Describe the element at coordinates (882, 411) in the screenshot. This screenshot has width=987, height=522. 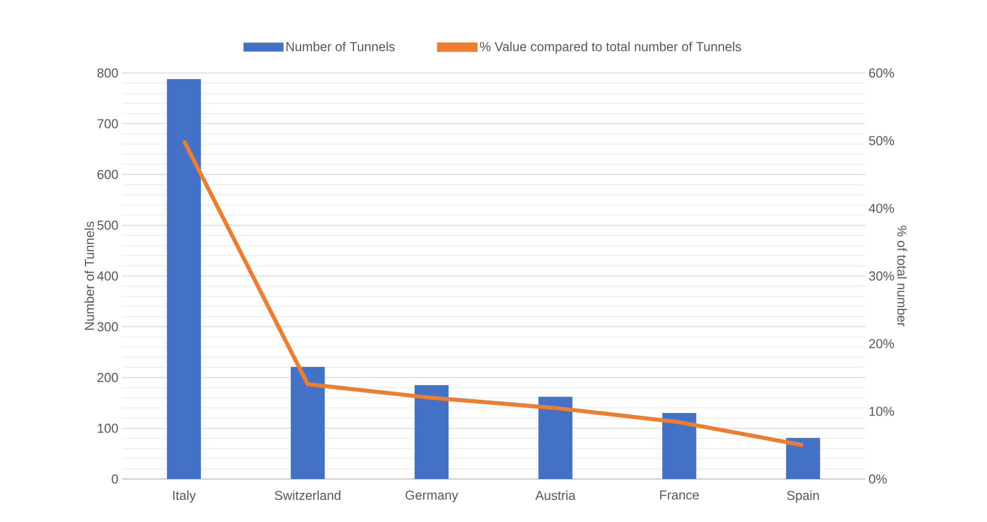
I see `y2-tick-label: 10%` at that location.